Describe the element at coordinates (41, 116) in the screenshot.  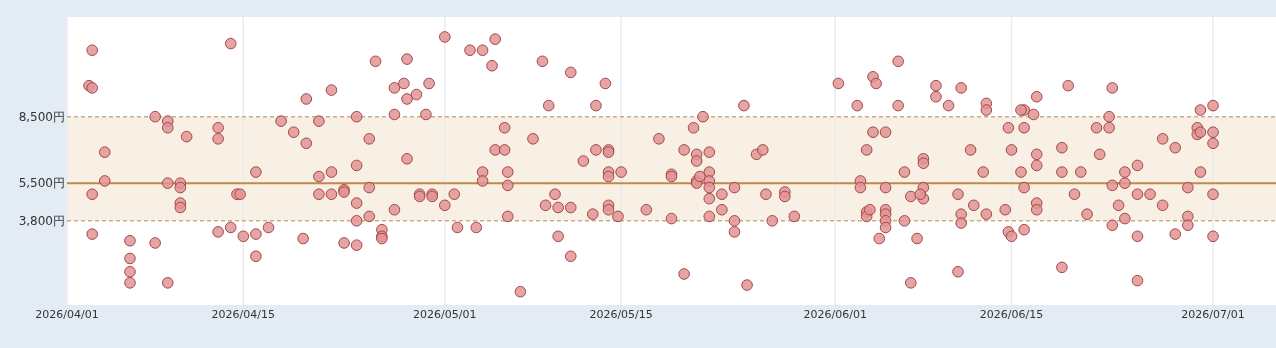
I see `y-tick-label: 8,500円` at that location.